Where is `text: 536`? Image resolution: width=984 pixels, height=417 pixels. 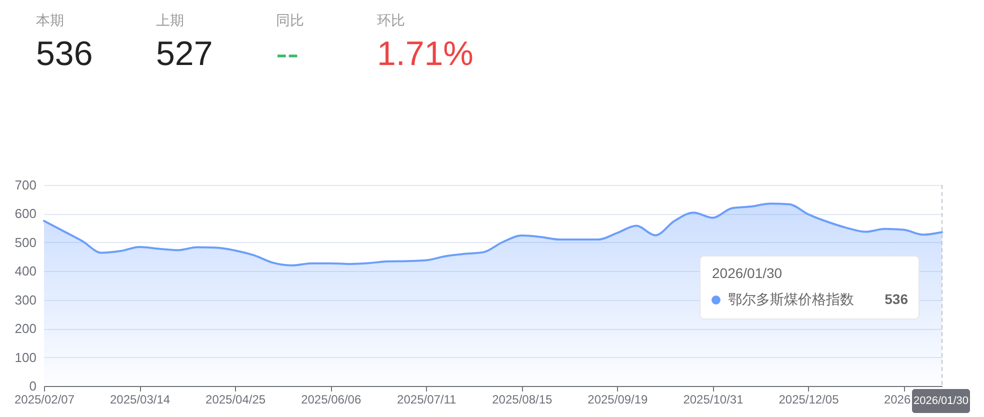 text: 536 is located at coordinates (64, 54).